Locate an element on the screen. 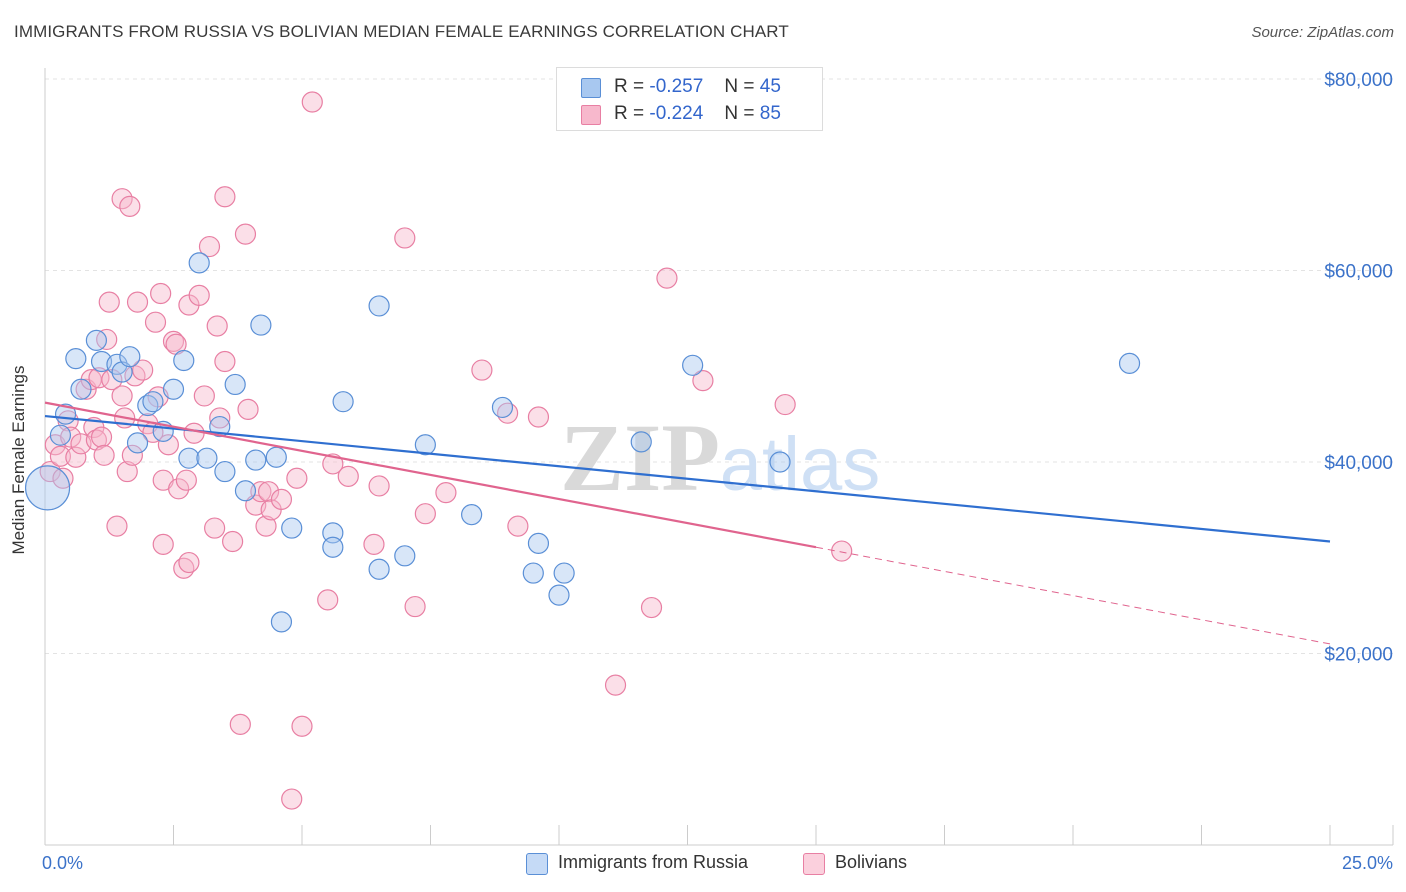 The width and height of the screenshot is (1406, 892). trend-line-bolivia-extrapolated is located at coordinates (1073, 595).